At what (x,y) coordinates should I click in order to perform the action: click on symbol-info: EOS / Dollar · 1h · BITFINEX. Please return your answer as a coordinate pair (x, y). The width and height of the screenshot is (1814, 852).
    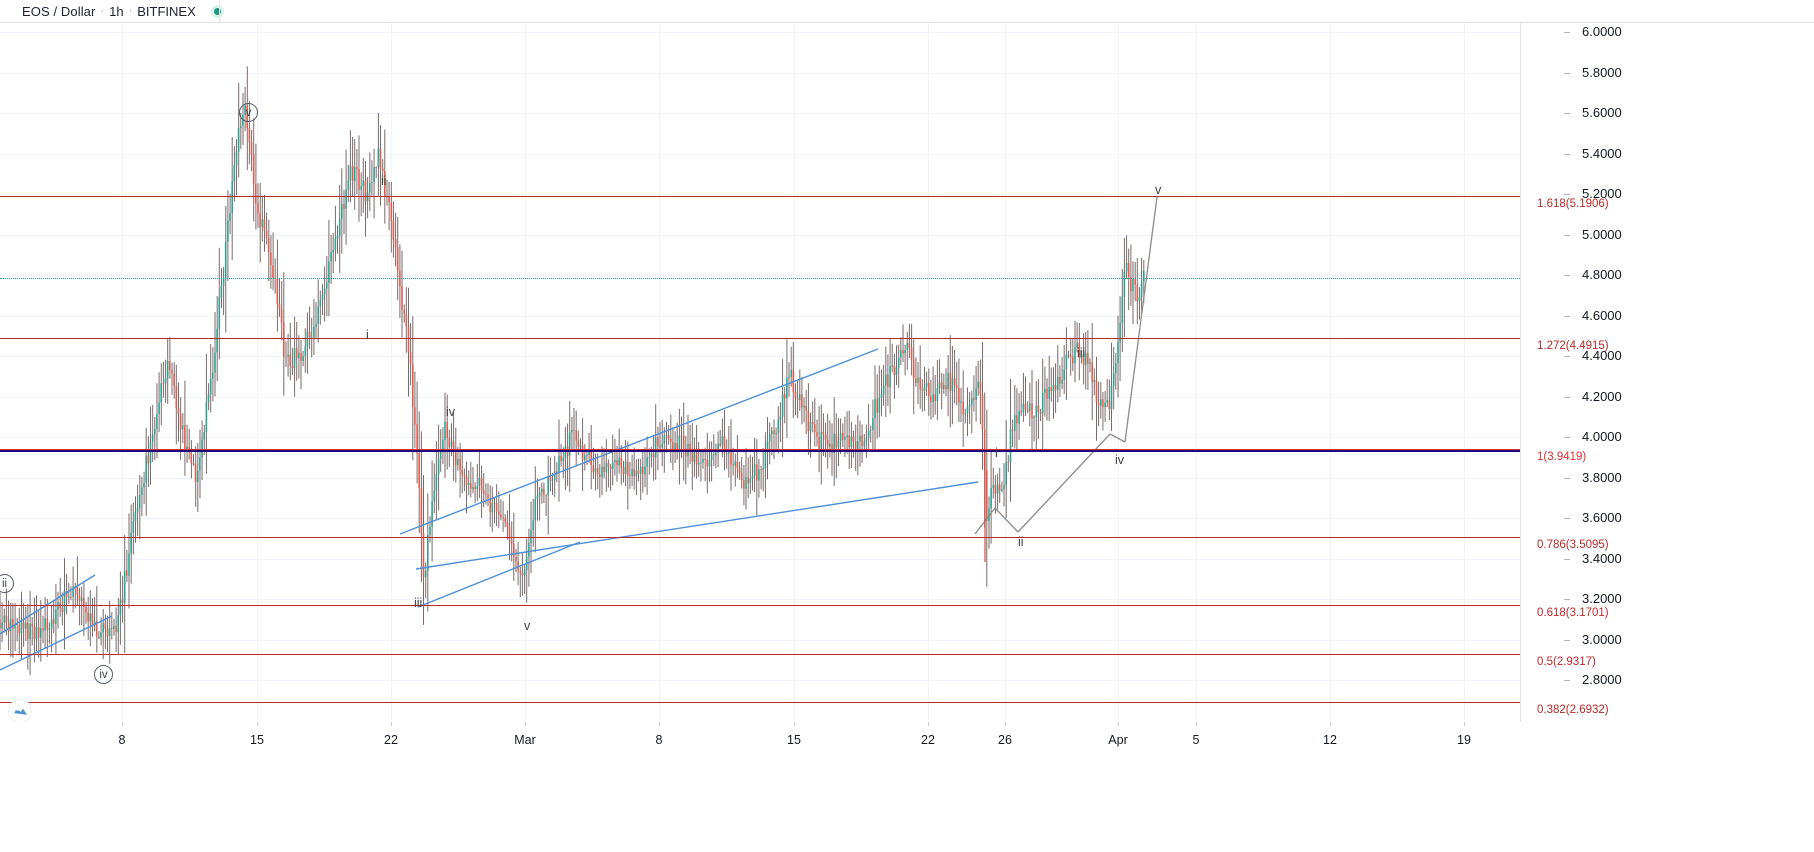
    Looking at the image, I should click on (123, 11).